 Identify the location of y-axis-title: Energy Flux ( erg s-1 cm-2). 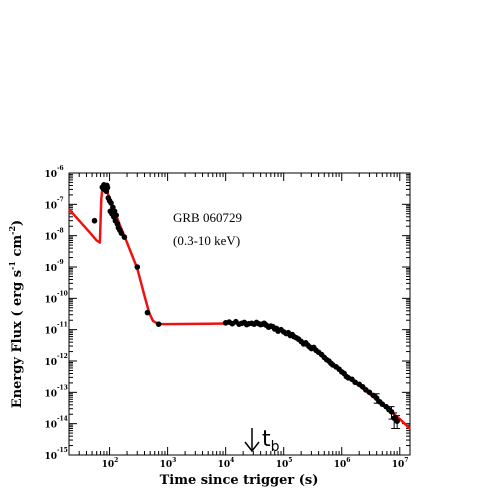
(16, 314).